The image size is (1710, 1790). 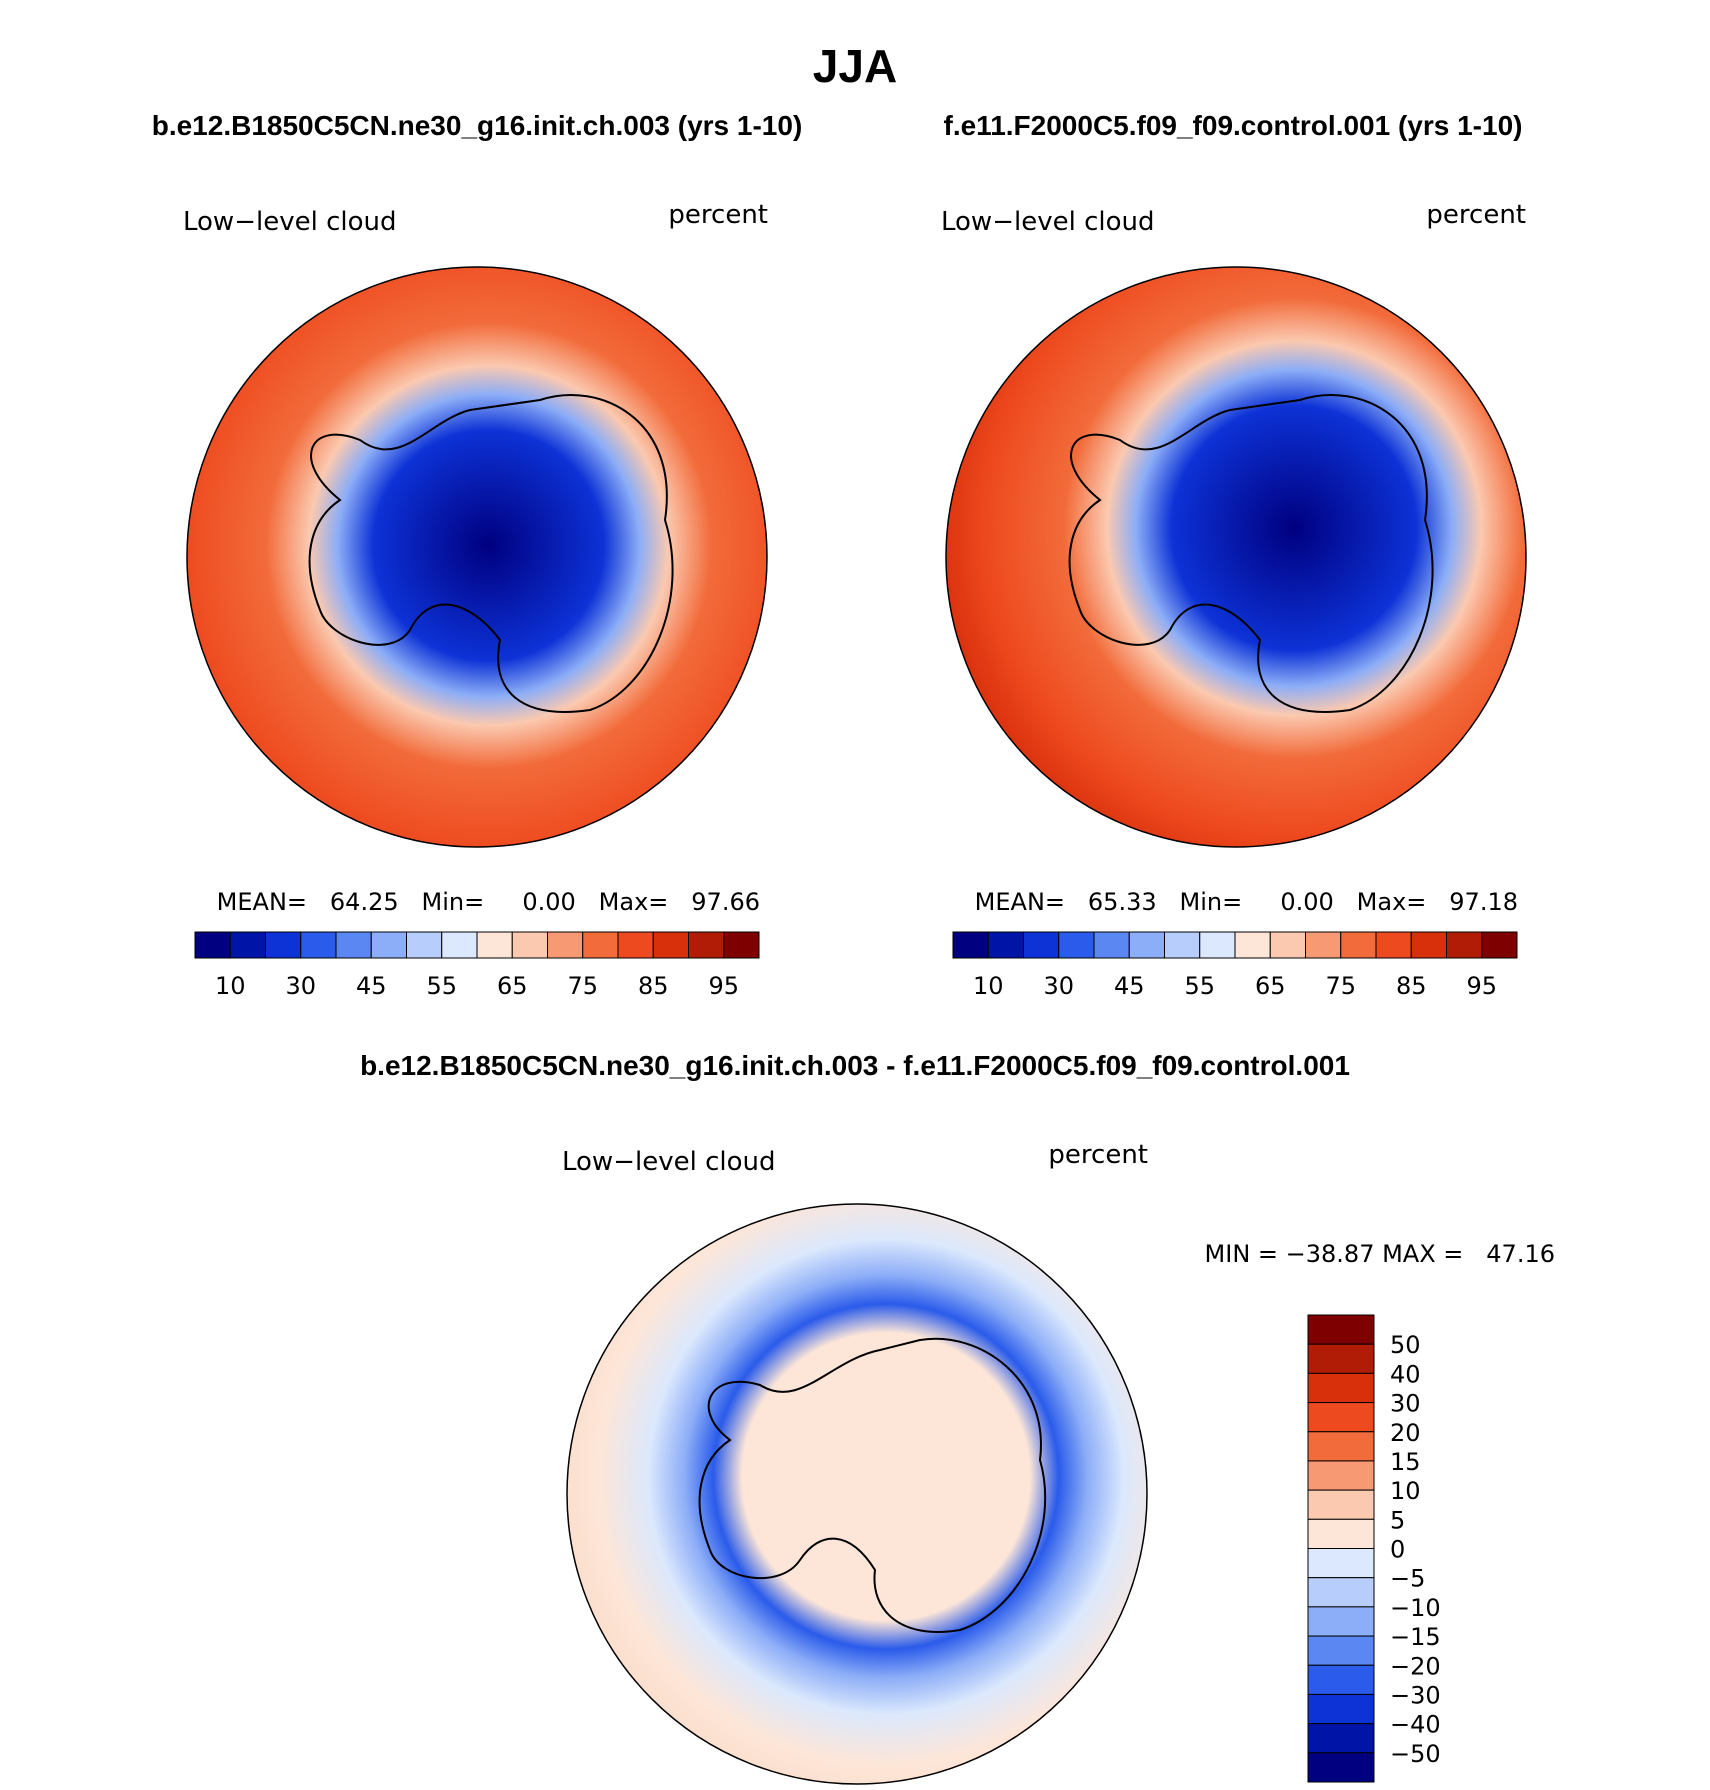 I want to click on panel-2-units-label: percent, so click(x=1476, y=215).